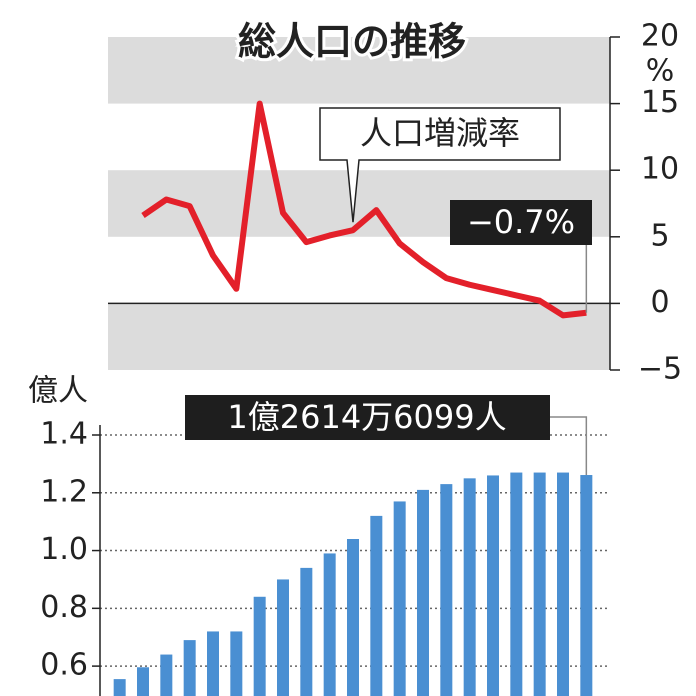 This screenshot has height=696, width=696. I want to click on y-tick-label: 0.6, so click(64, 665).